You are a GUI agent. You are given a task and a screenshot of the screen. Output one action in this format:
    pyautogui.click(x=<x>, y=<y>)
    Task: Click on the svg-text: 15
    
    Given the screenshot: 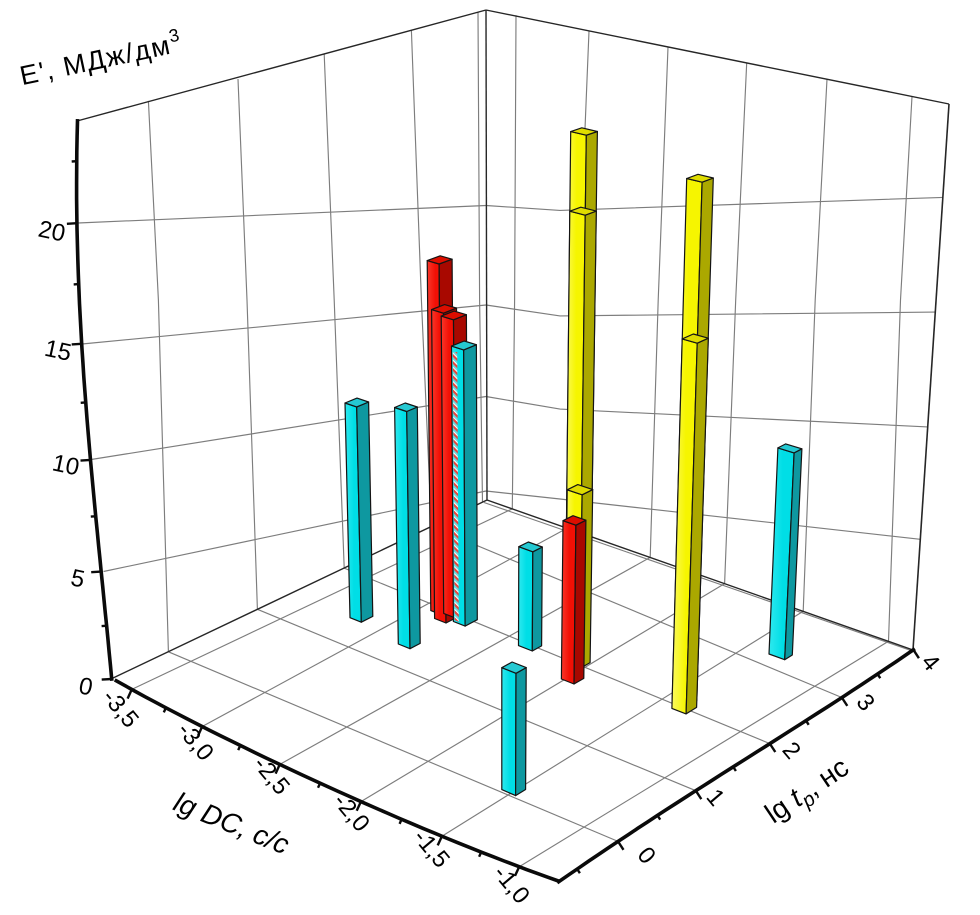 What is the action you would take?
    pyautogui.click(x=58, y=351)
    